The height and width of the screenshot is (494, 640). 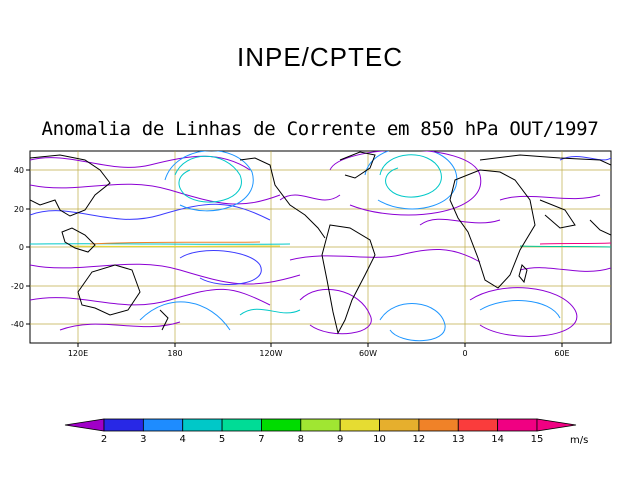 I want to click on lat-label: 0, so click(x=21, y=247).